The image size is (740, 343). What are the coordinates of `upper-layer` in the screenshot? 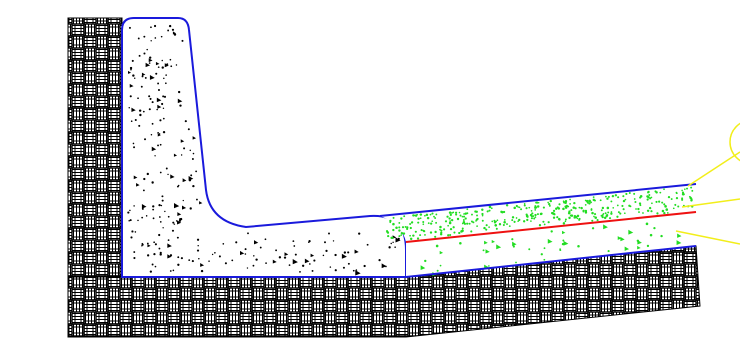 It's located at (538, 213).